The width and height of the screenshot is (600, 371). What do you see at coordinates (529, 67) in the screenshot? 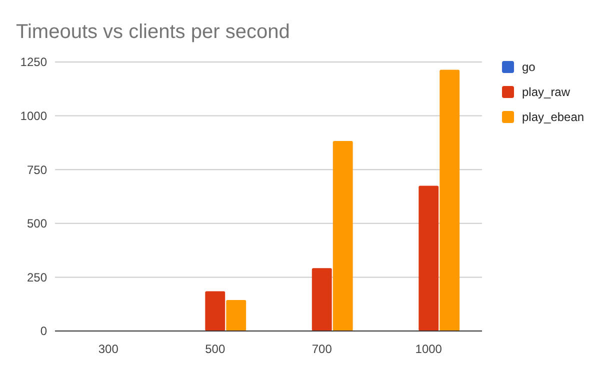
I see `legend-label: go` at bounding box center [529, 67].